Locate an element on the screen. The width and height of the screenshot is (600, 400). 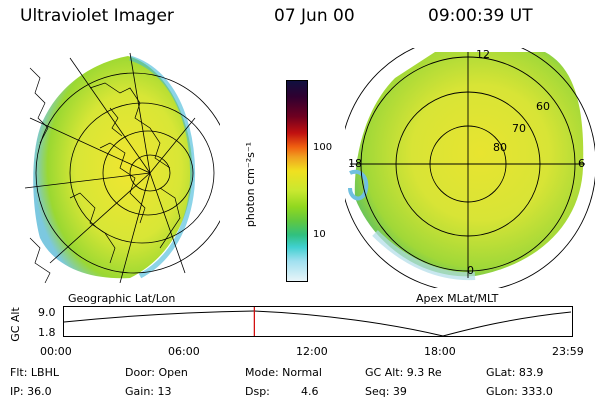
geo-caption: Geographic Lat/Lon is located at coordinates (122, 298).